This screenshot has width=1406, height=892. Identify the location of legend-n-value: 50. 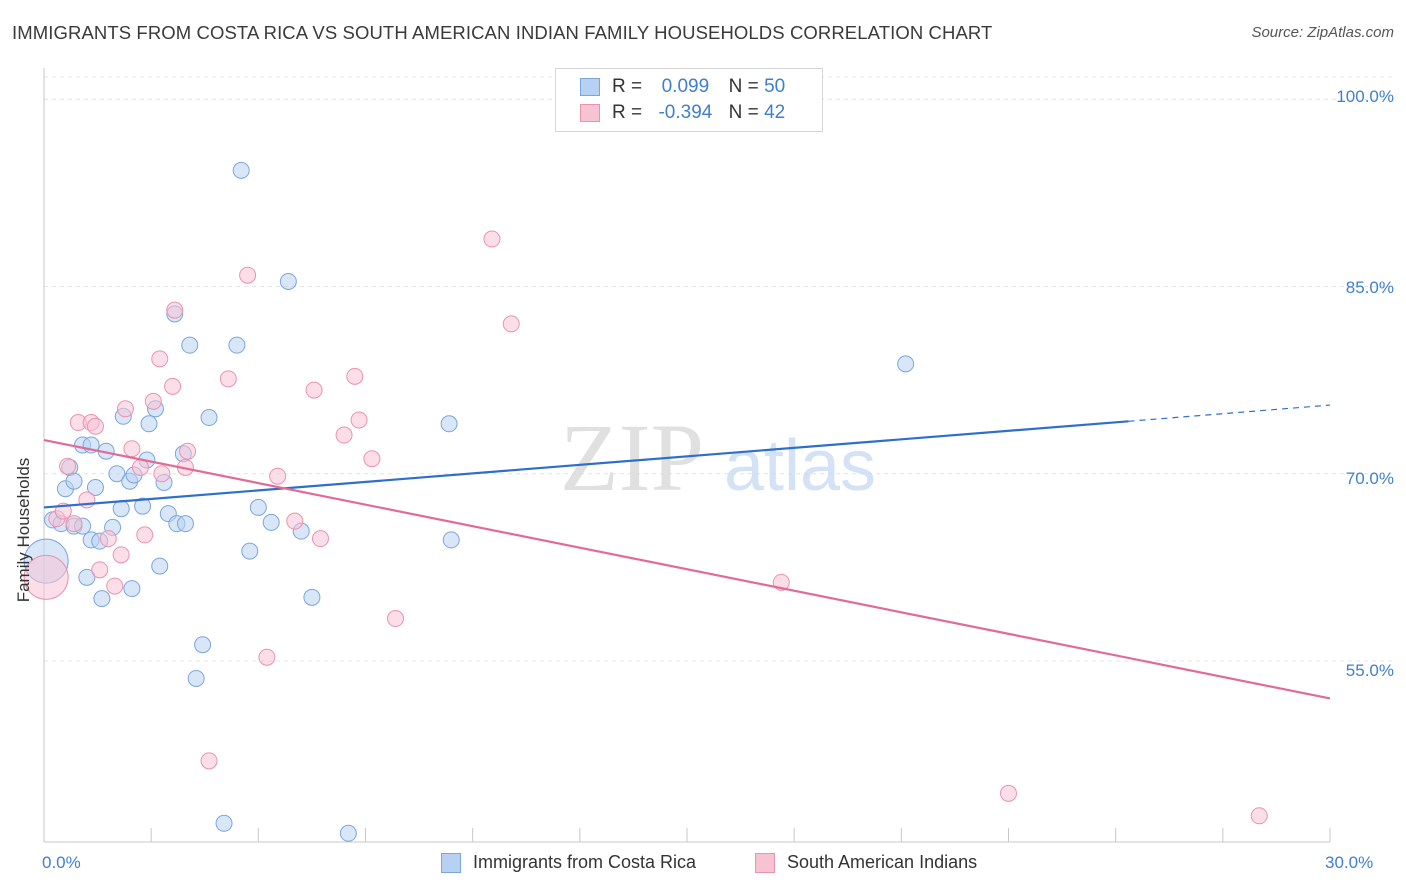
(775, 86).